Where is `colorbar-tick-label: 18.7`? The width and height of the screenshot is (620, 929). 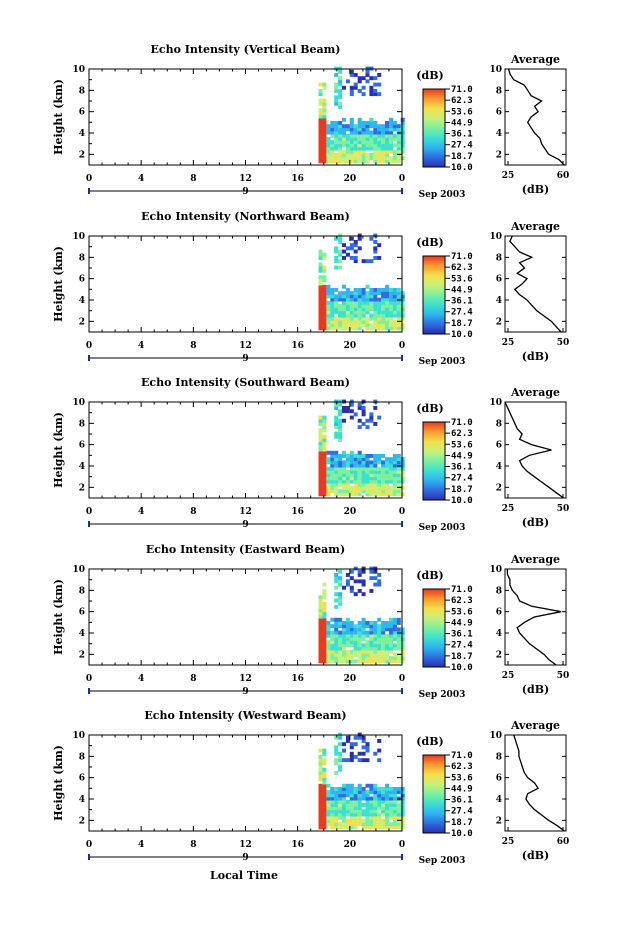
colorbar-tick-label: 18.7 is located at coordinates (462, 157).